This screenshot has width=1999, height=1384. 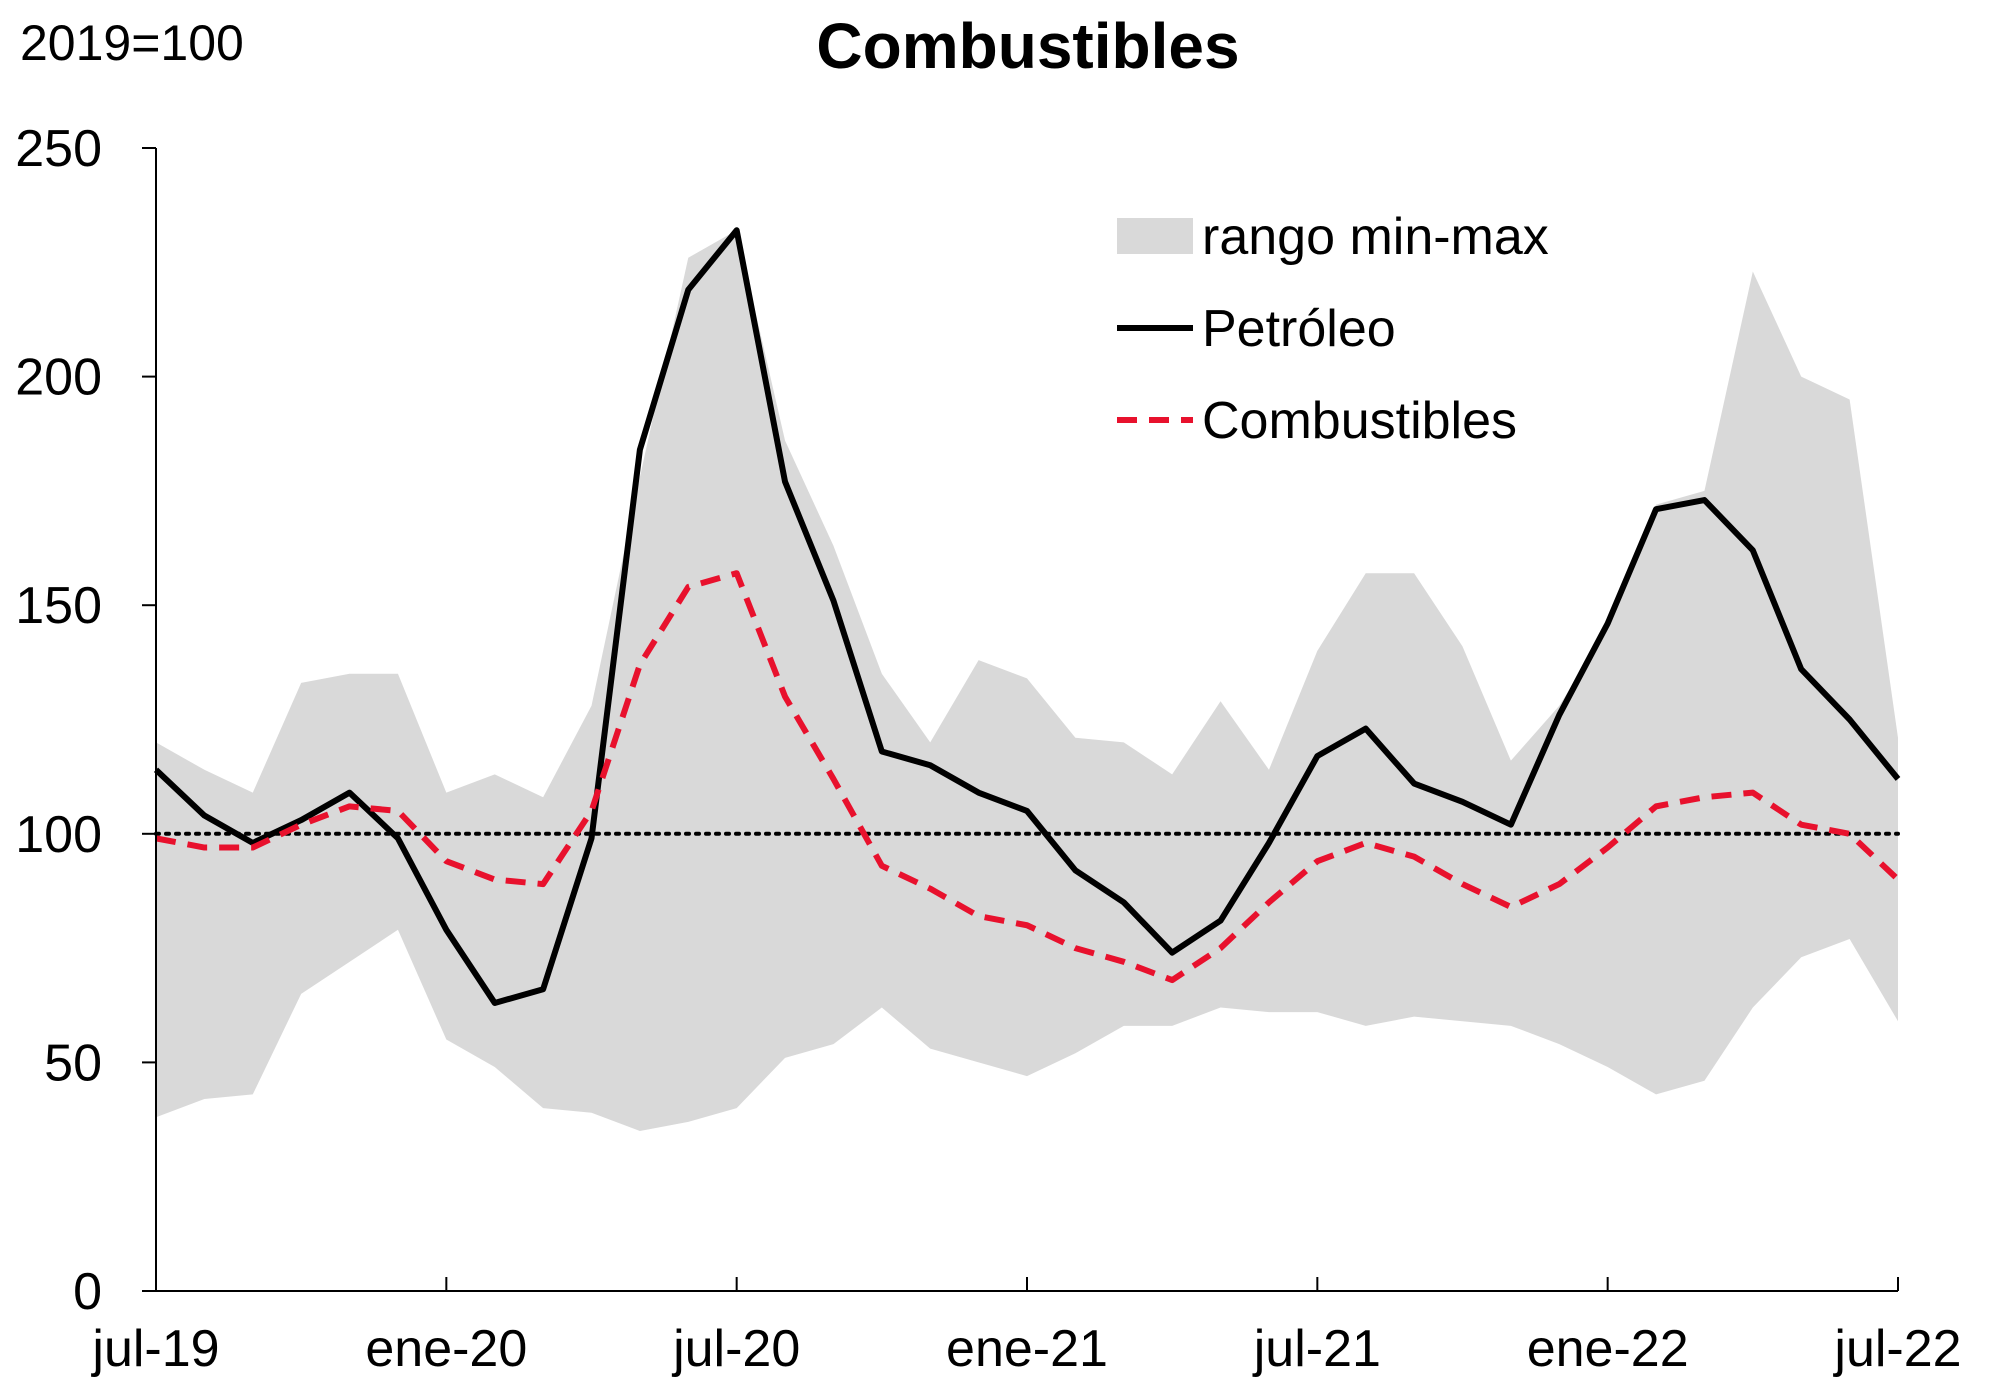 What do you see at coordinates (58, 378) in the screenshot?
I see `y-tick-label: 200` at bounding box center [58, 378].